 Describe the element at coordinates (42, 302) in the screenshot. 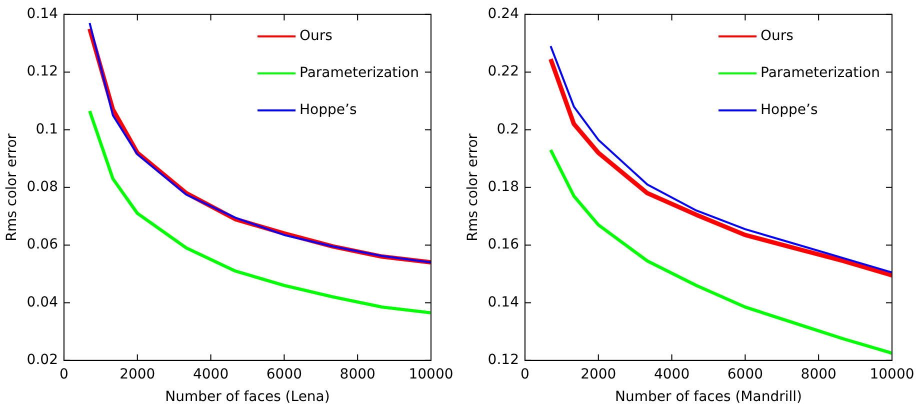

I see `y-tick-label: 0.04` at that location.